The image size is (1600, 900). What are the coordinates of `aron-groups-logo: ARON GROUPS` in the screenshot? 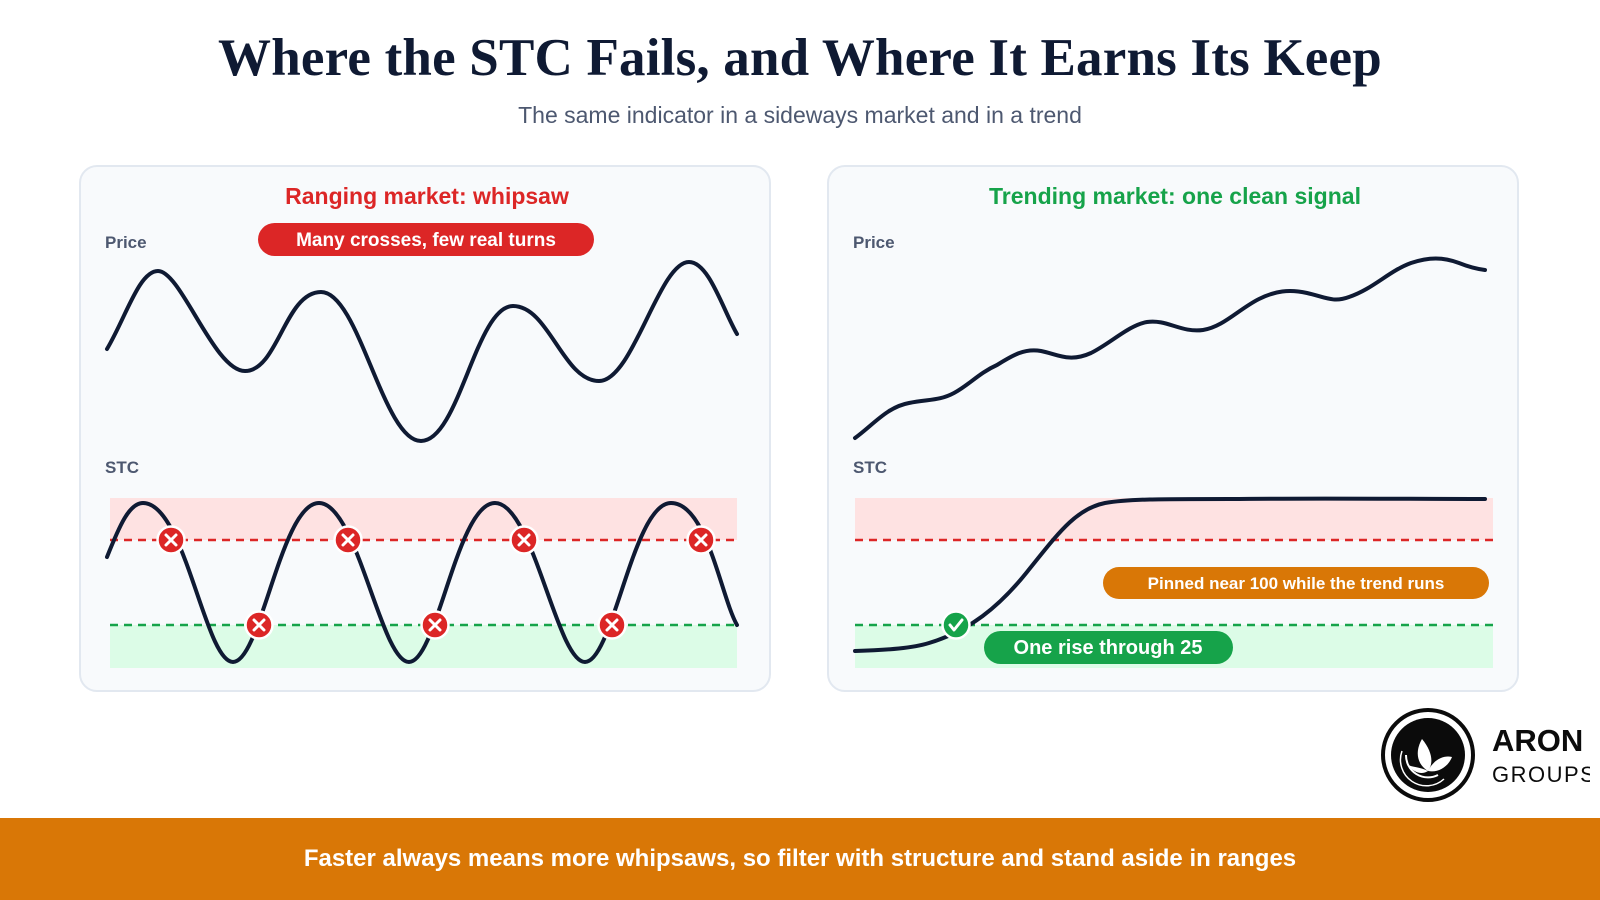 It's located at (1487, 755).